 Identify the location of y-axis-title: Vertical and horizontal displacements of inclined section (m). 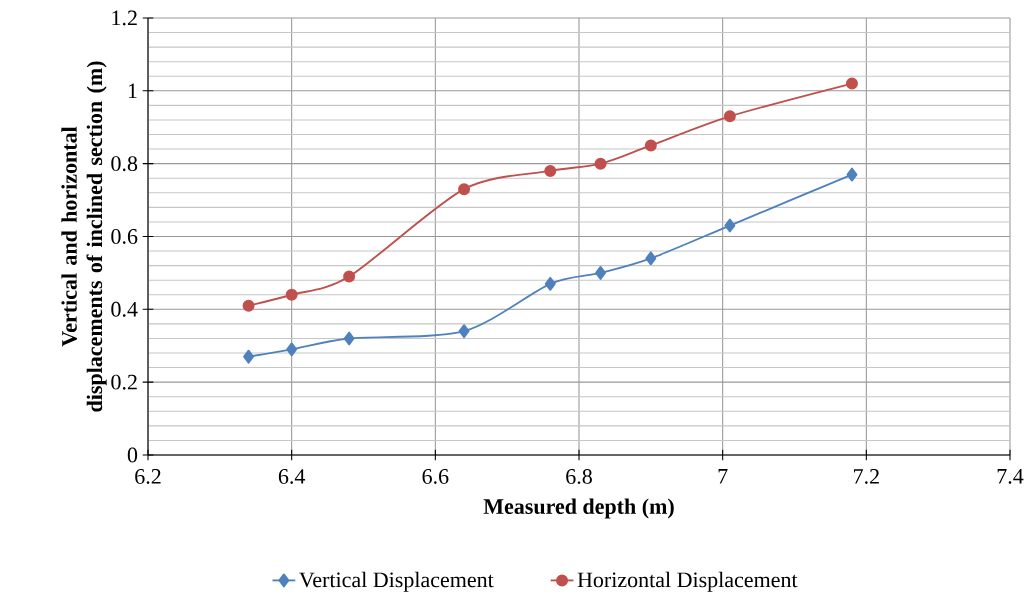
(84, 236).